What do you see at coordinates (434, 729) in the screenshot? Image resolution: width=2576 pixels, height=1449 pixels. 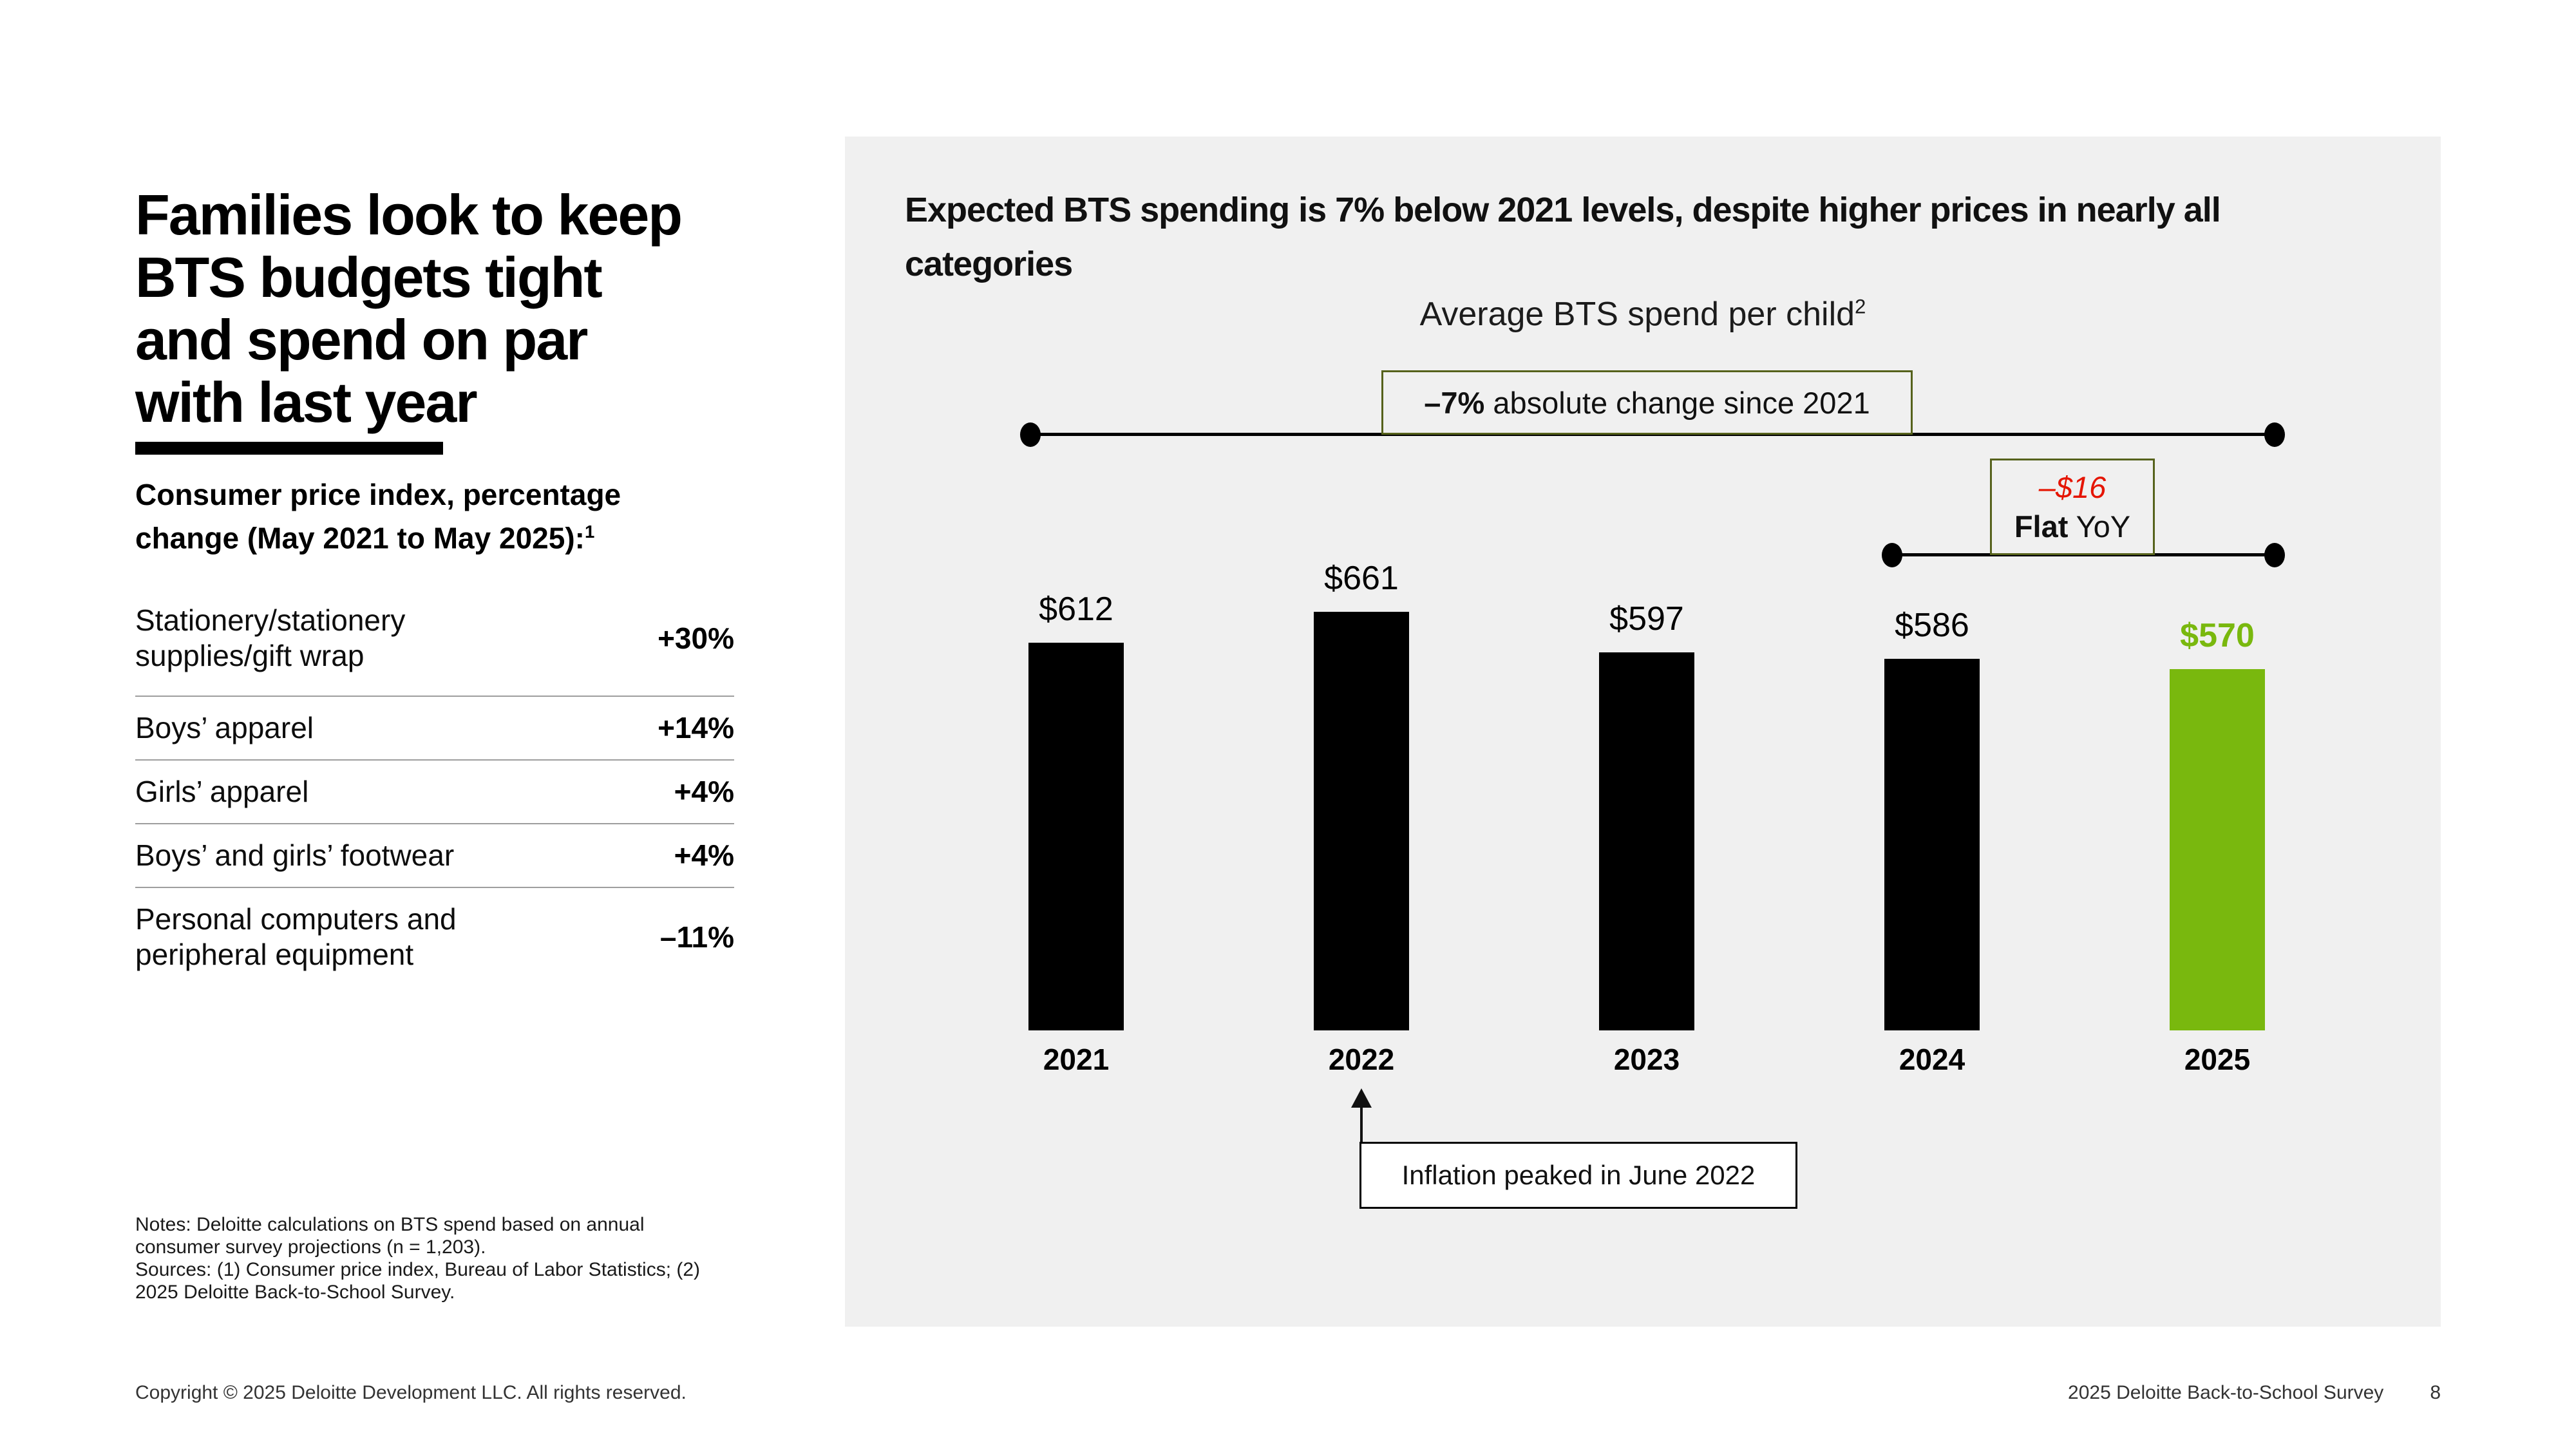 I see `cpi-table-row: Boys’ apparel +14%` at bounding box center [434, 729].